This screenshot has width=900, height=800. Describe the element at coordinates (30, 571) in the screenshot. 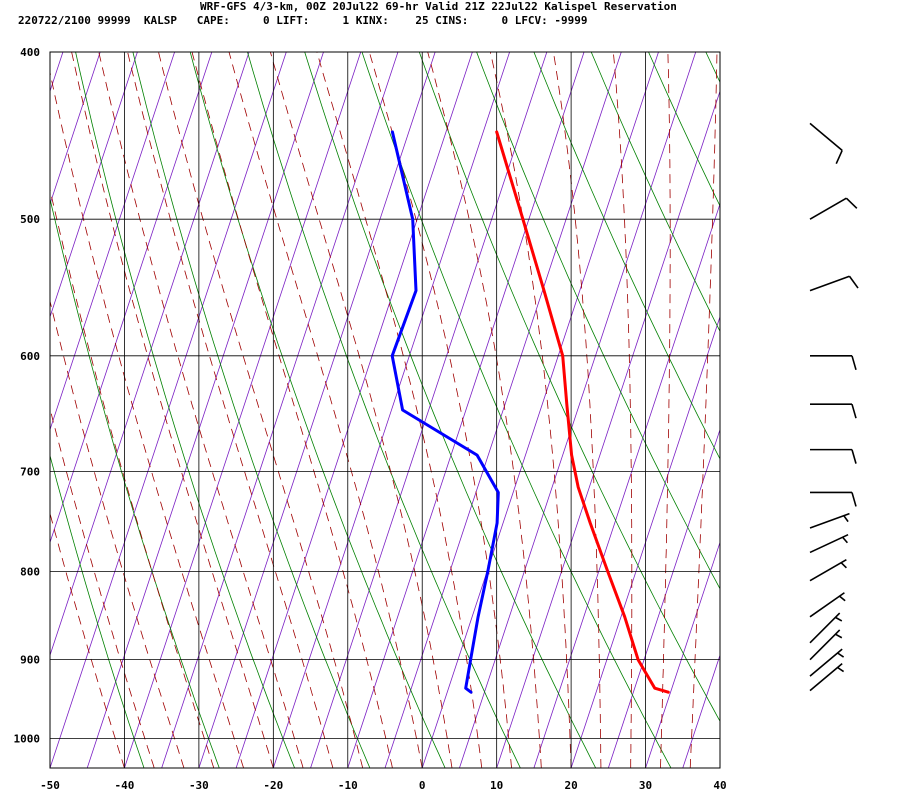

I see `y-tick-label: 800` at that location.